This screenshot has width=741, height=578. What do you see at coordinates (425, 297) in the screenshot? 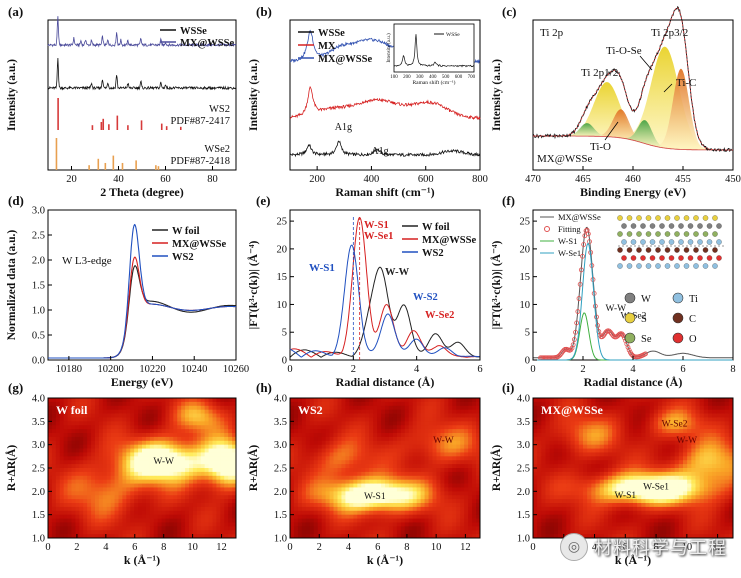
I see `annotation-w-s2: W-S2` at bounding box center [425, 297].